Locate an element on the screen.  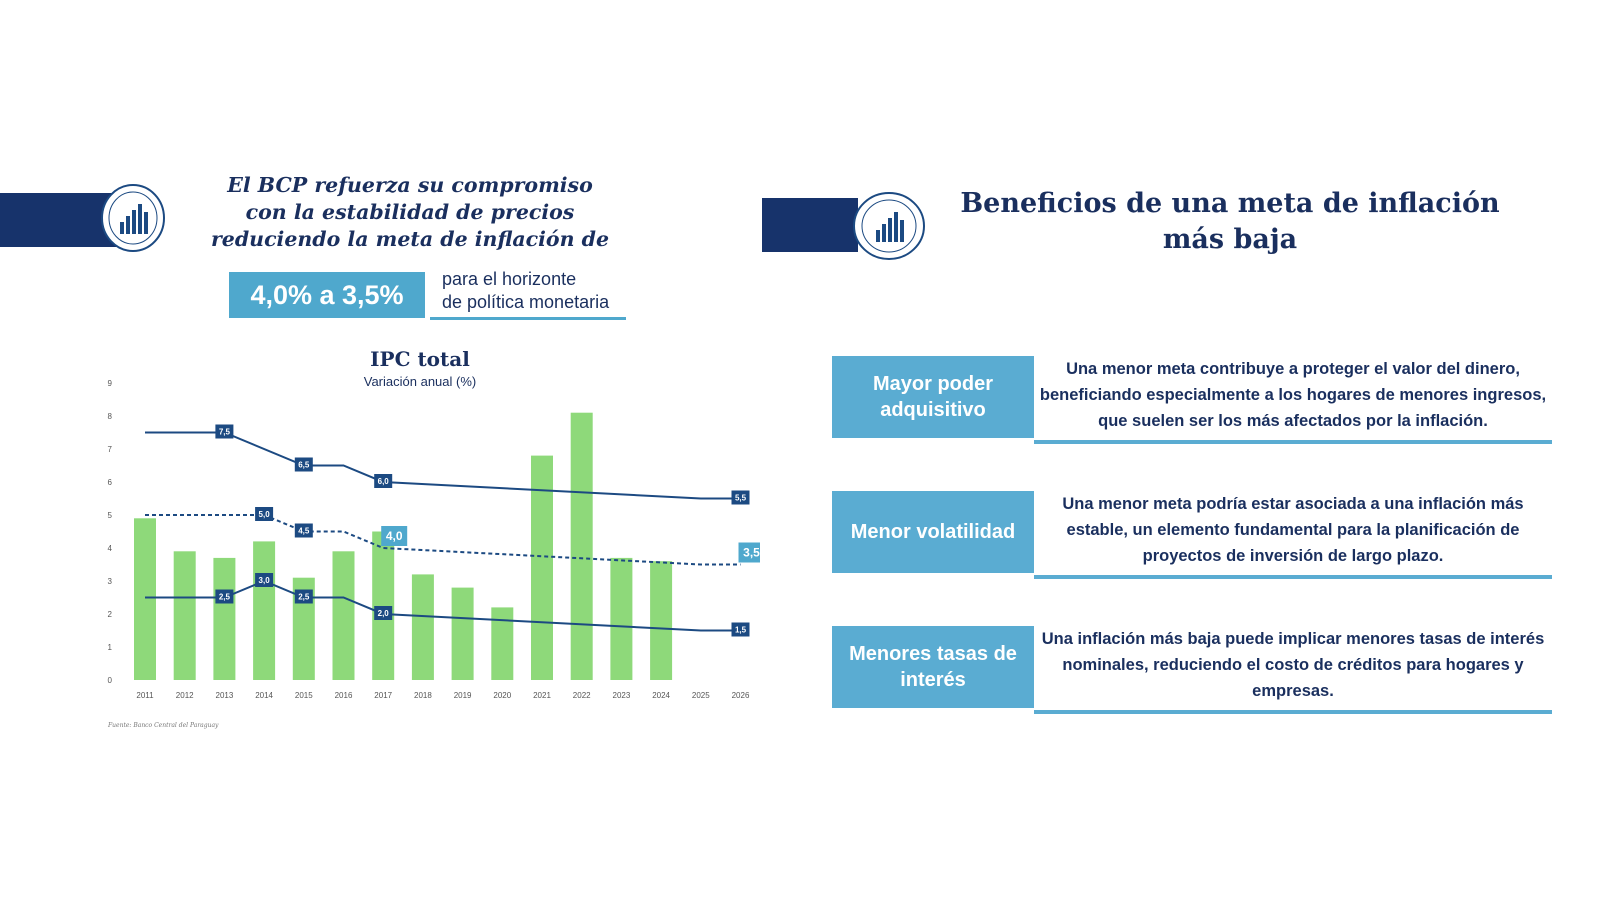
left-title-line: con la estabilidad de precios is located at coordinates (410, 212).